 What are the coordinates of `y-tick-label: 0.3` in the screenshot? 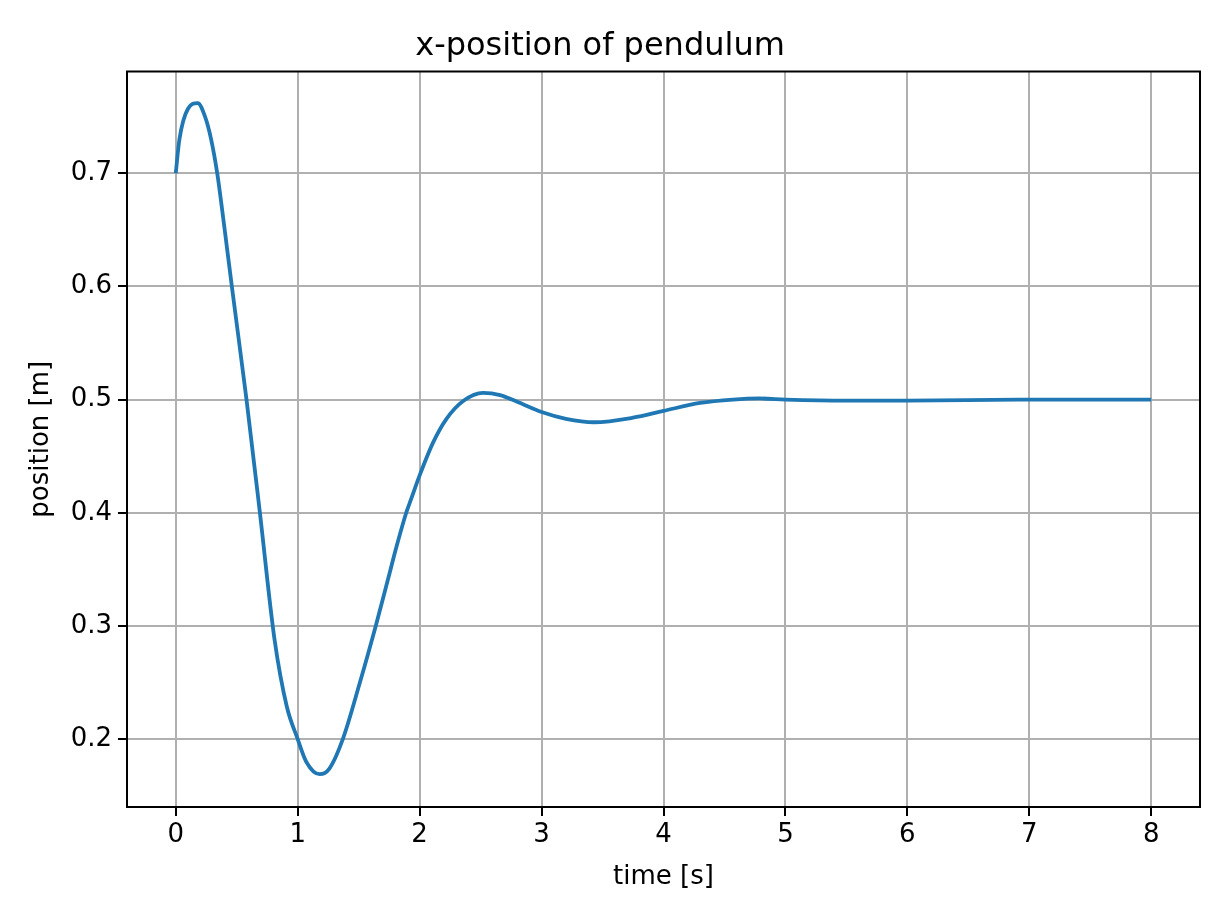 It's located at (91, 623).